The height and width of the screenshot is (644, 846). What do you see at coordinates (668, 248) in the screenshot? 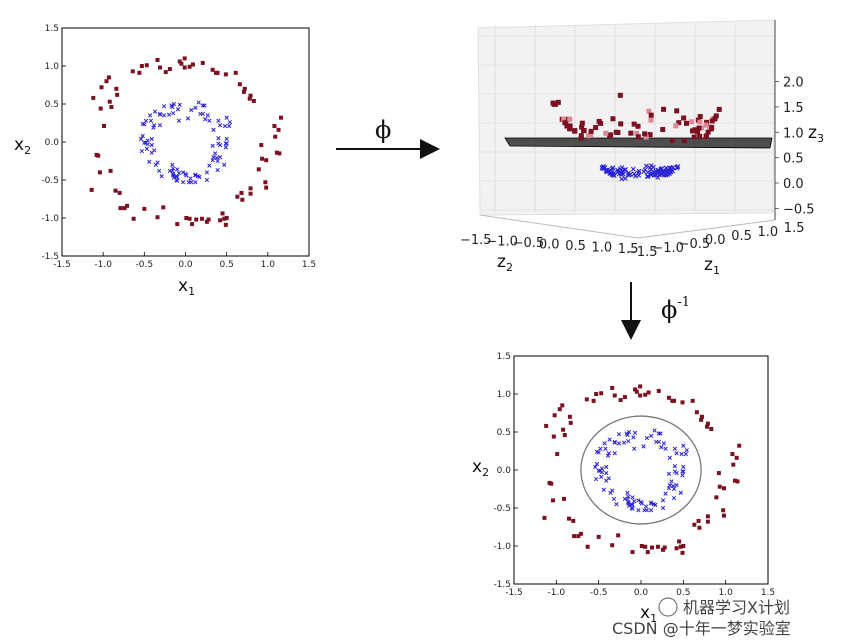
I see `z1-tick-label: −1.0` at bounding box center [668, 248].